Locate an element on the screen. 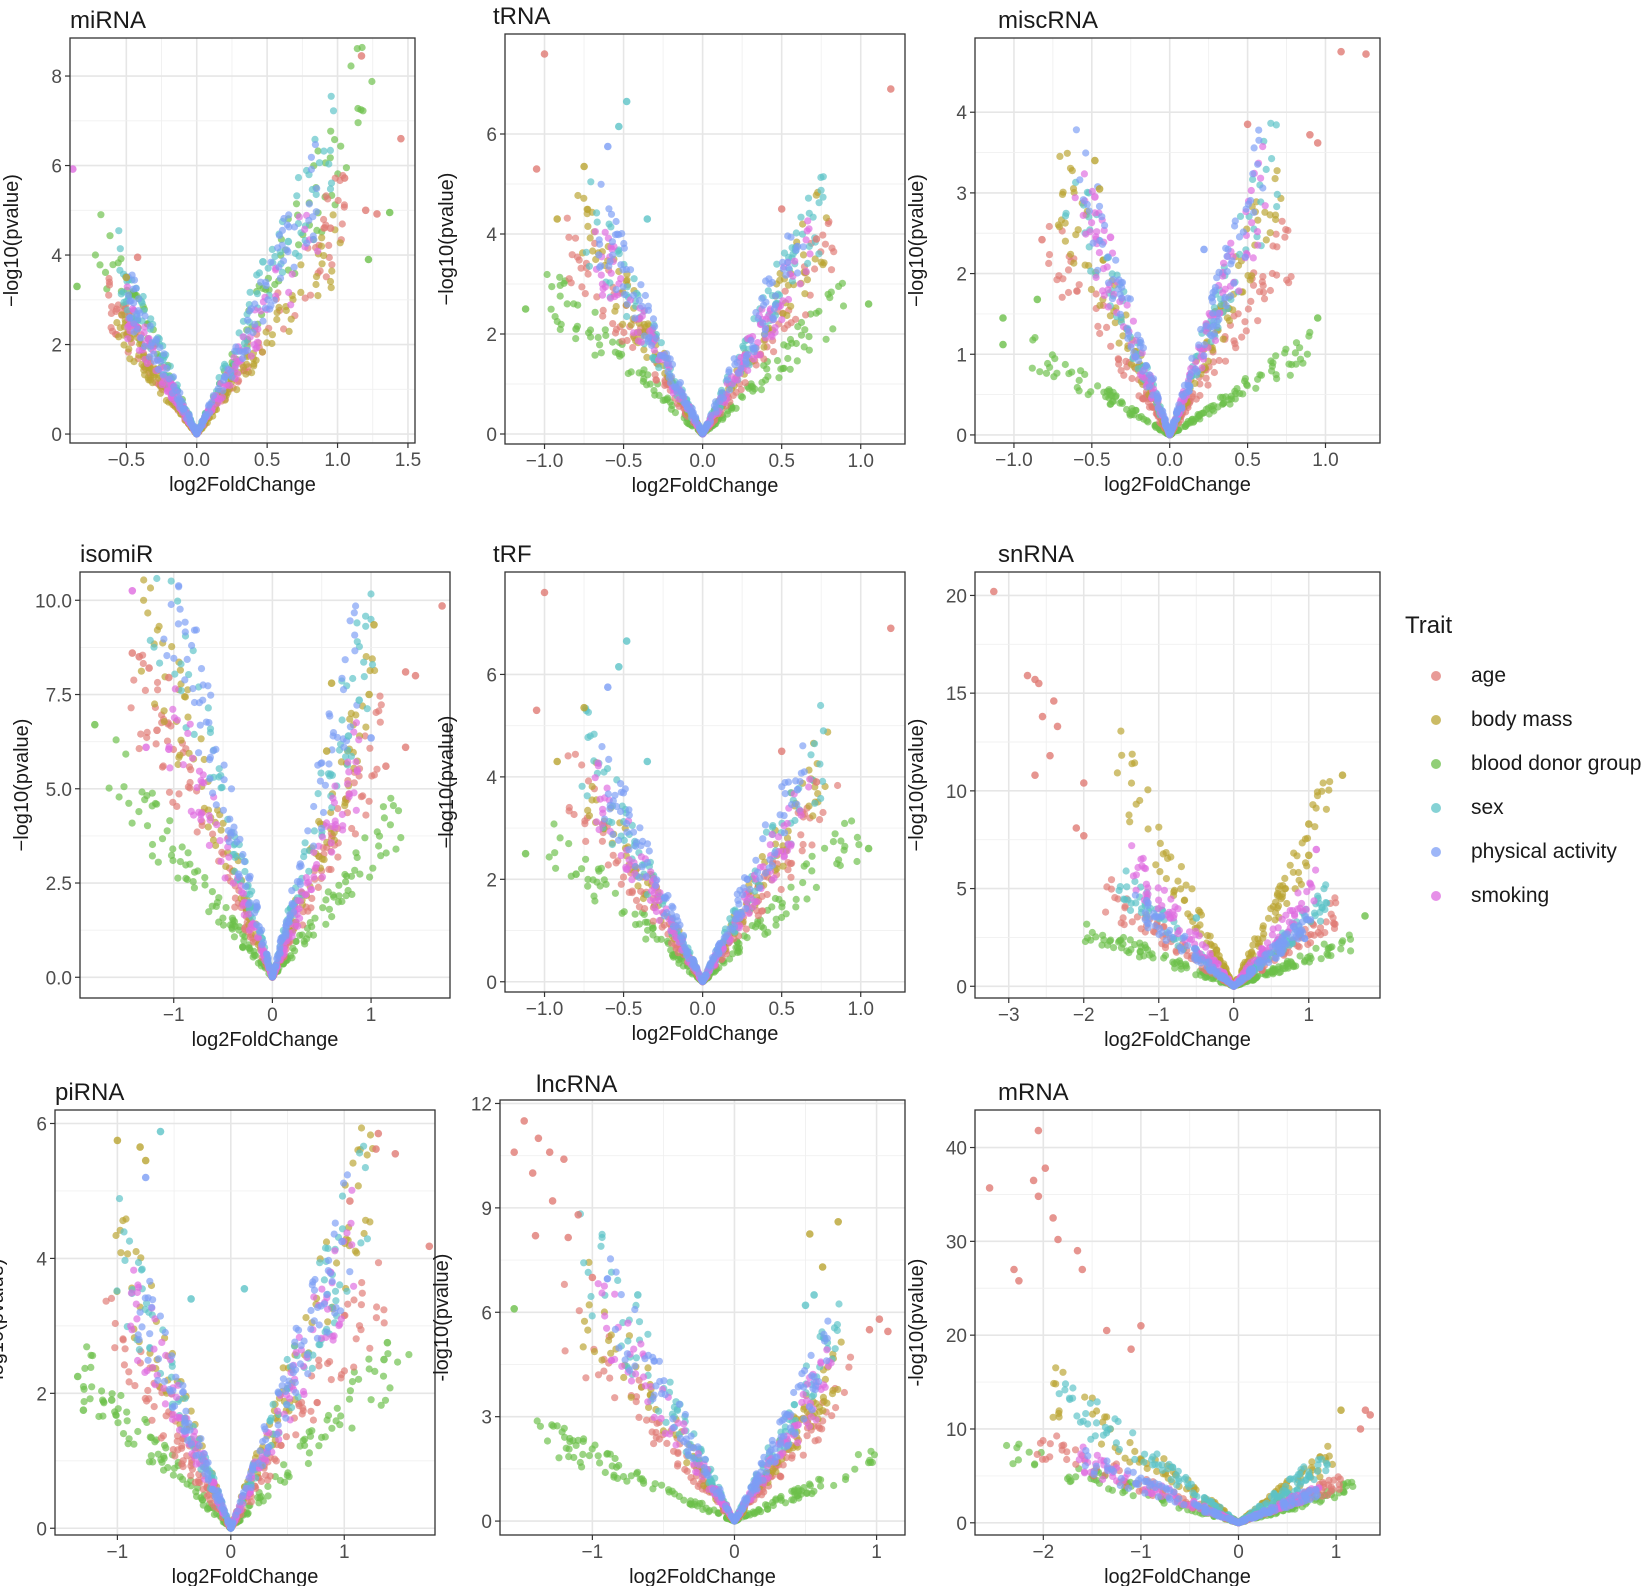 The height and width of the screenshot is (1586, 1650). y-tick-label: 2 is located at coordinates (56, 346).